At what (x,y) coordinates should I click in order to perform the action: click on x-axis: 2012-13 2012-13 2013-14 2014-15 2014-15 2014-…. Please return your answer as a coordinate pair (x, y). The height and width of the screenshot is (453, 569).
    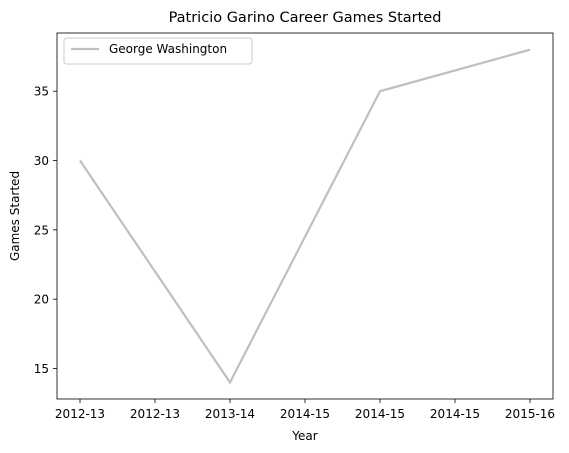
    Looking at the image, I should click on (305, 410).